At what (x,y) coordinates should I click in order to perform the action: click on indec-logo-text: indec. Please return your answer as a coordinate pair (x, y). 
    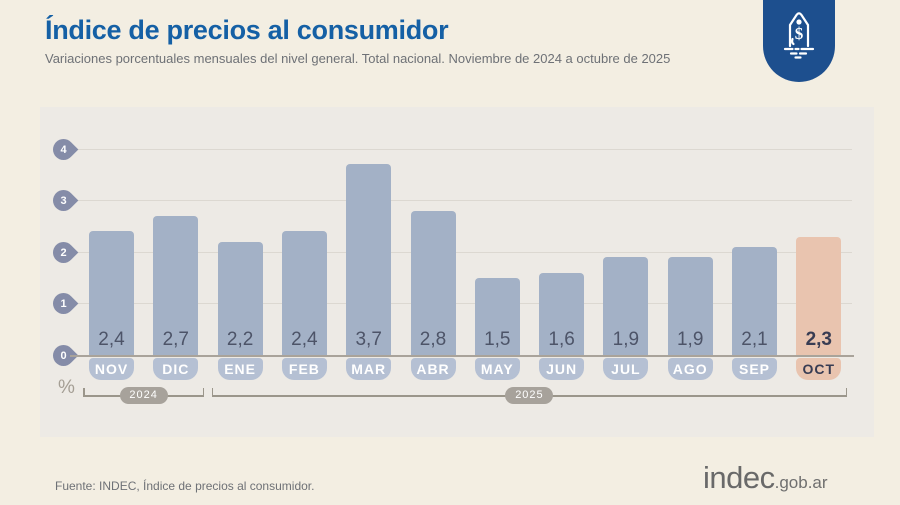
    Looking at the image, I should click on (739, 477).